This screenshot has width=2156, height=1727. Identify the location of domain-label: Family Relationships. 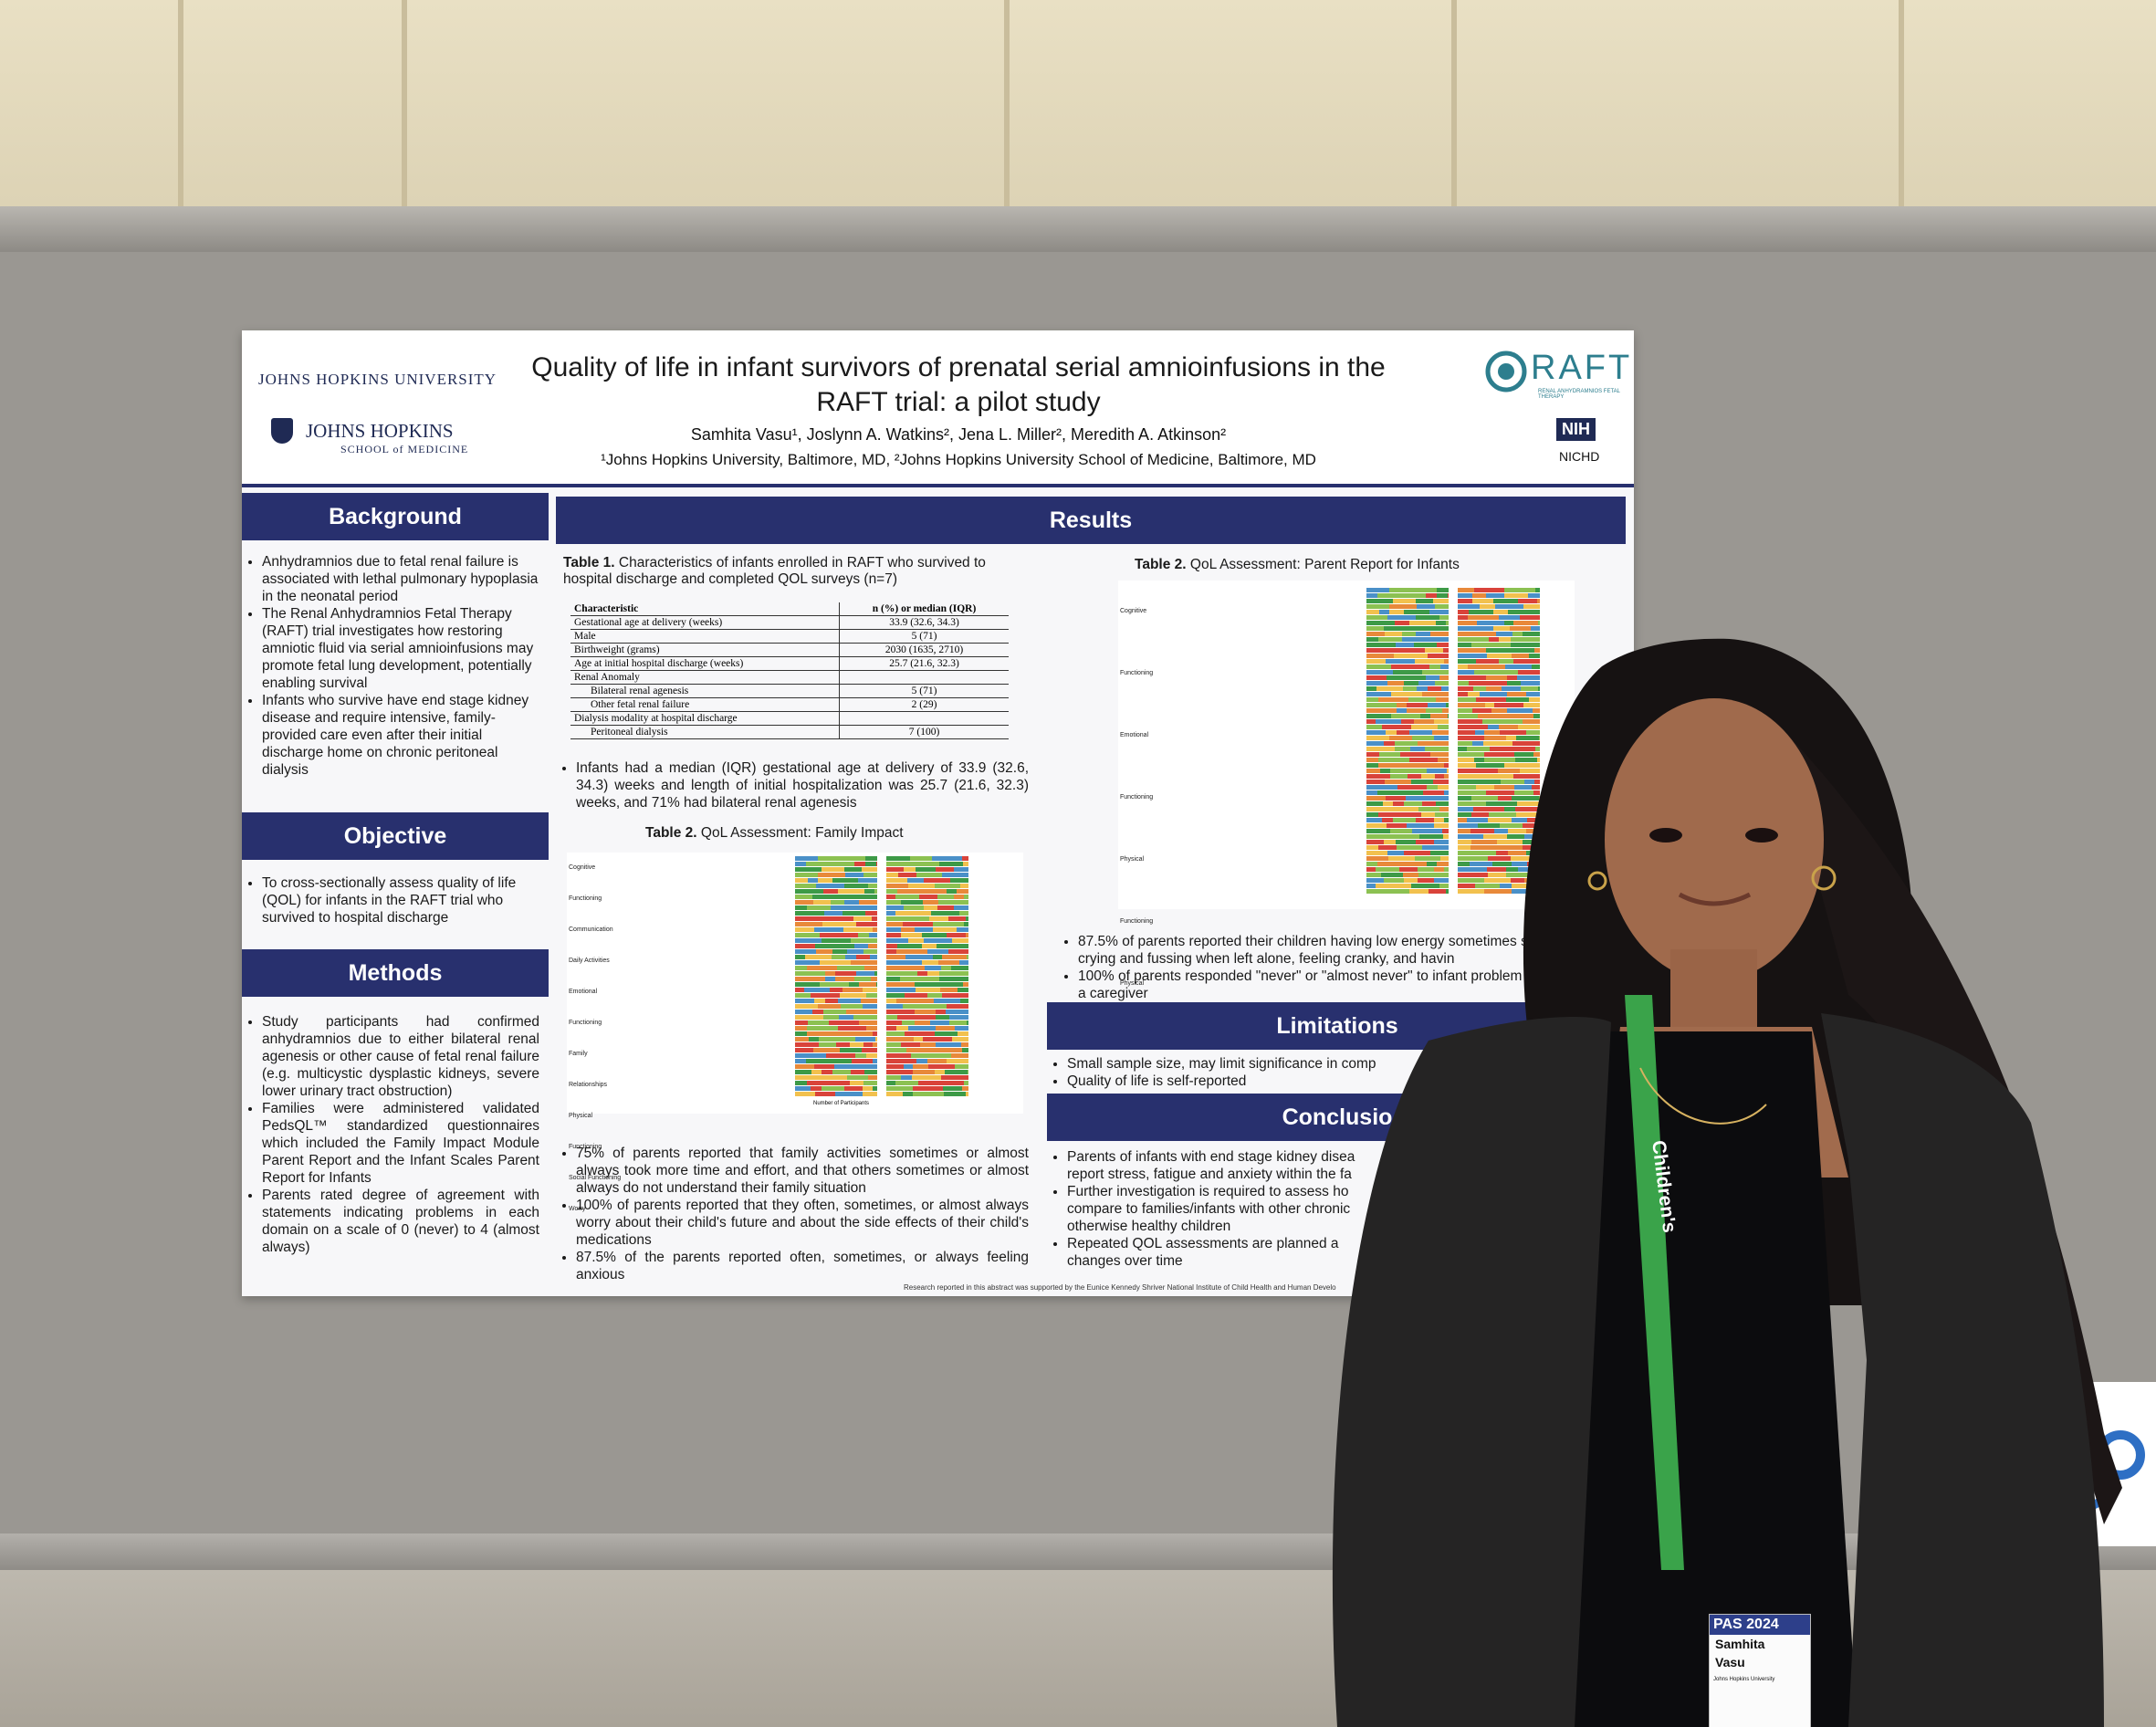
(588, 1069).